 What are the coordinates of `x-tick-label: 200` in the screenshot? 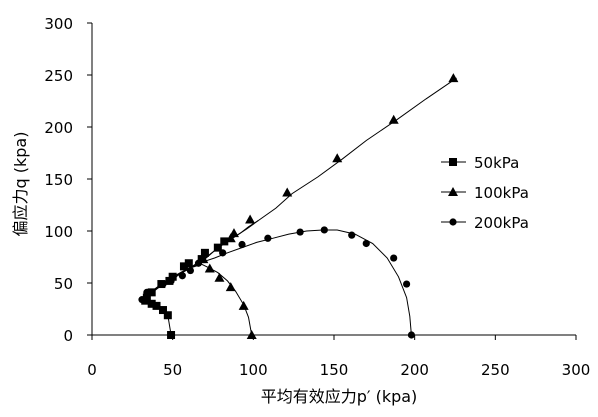 It's located at (414, 370).